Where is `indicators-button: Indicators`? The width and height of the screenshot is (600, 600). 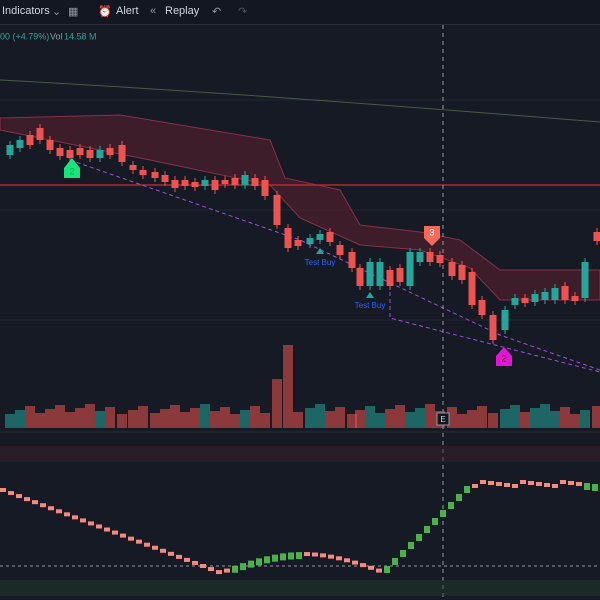 indicators-button: Indicators is located at coordinates (26, 11).